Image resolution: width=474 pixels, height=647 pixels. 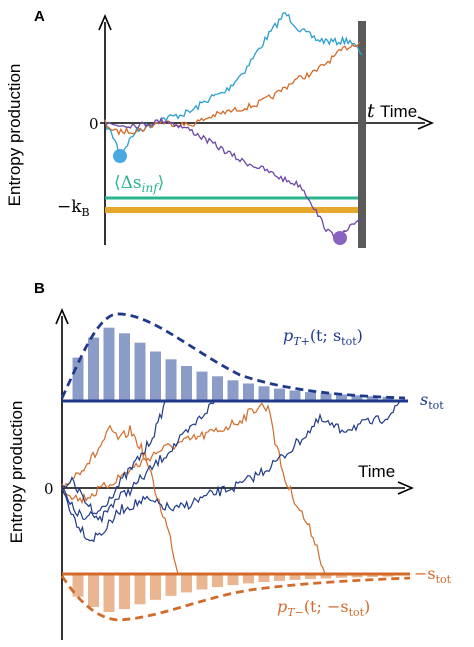 What do you see at coordinates (94, 124) in the screenshot?
I see `panel-a-zero-label: 0` at bounding box center [94, 124].